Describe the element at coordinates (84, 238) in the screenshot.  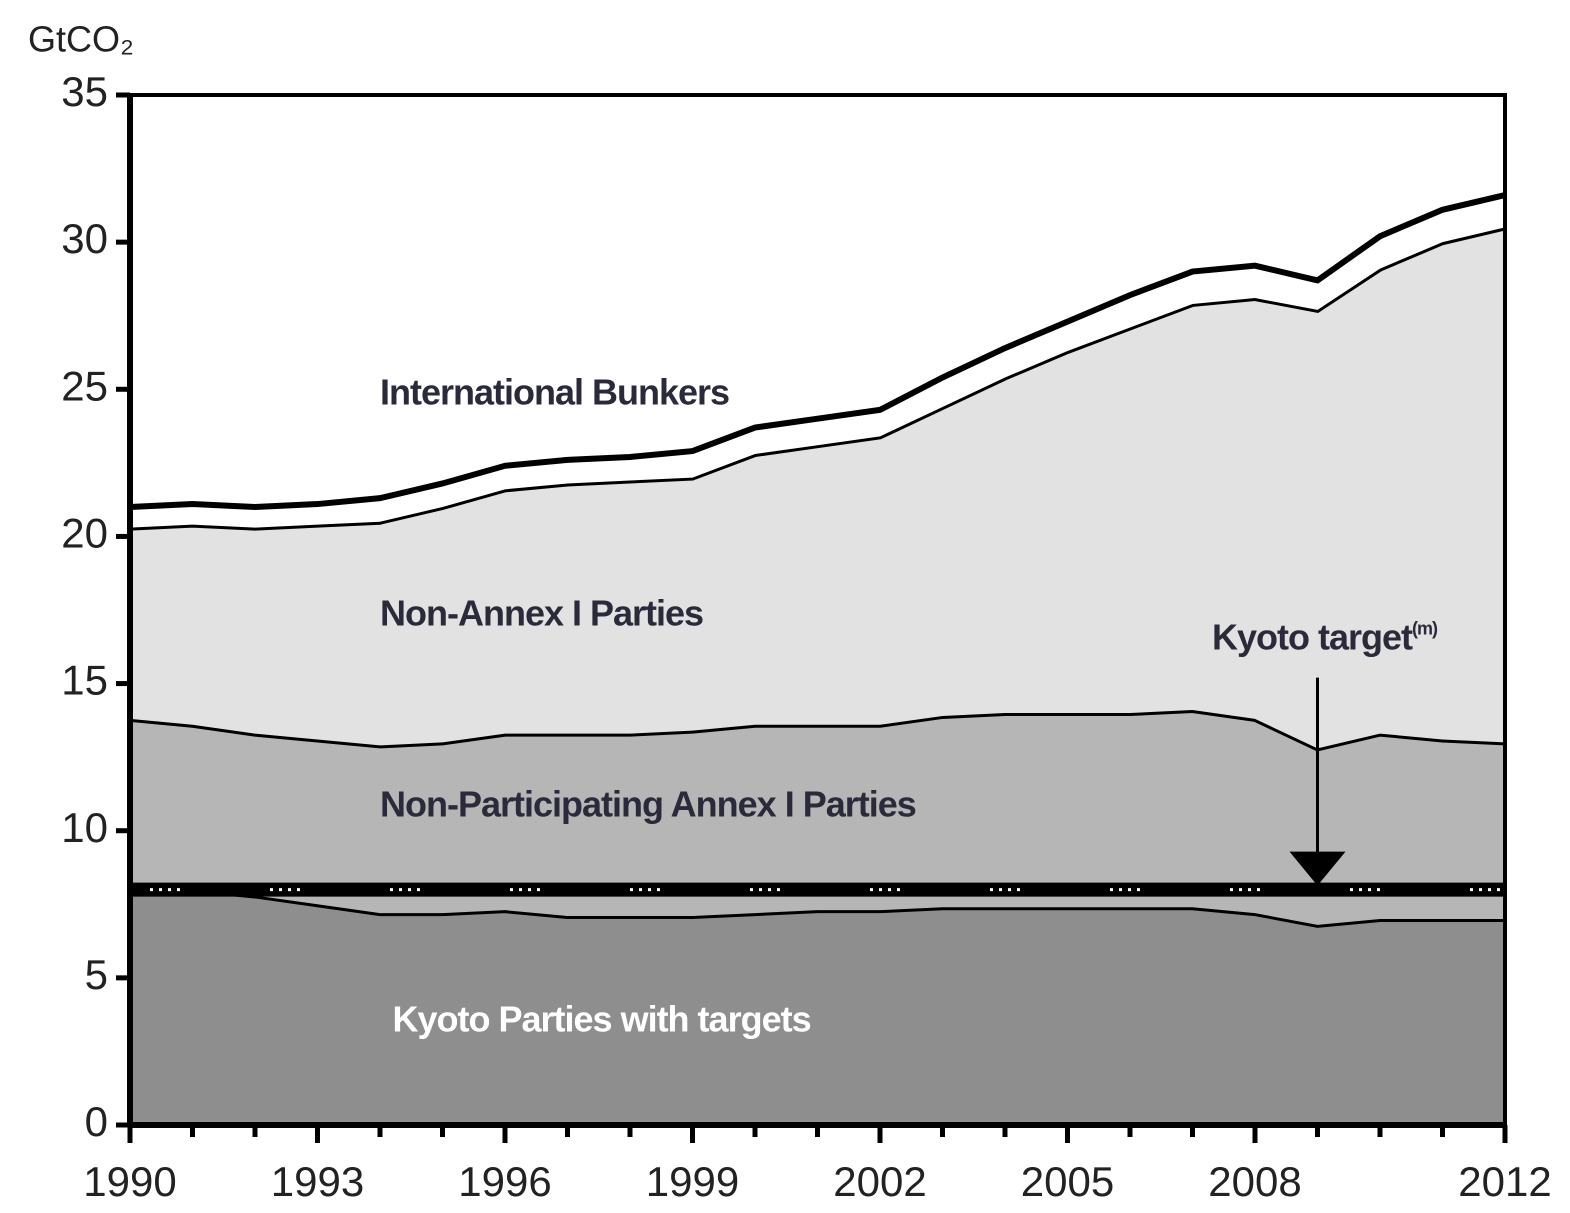
I see `y-tick-label: 30` at that location.